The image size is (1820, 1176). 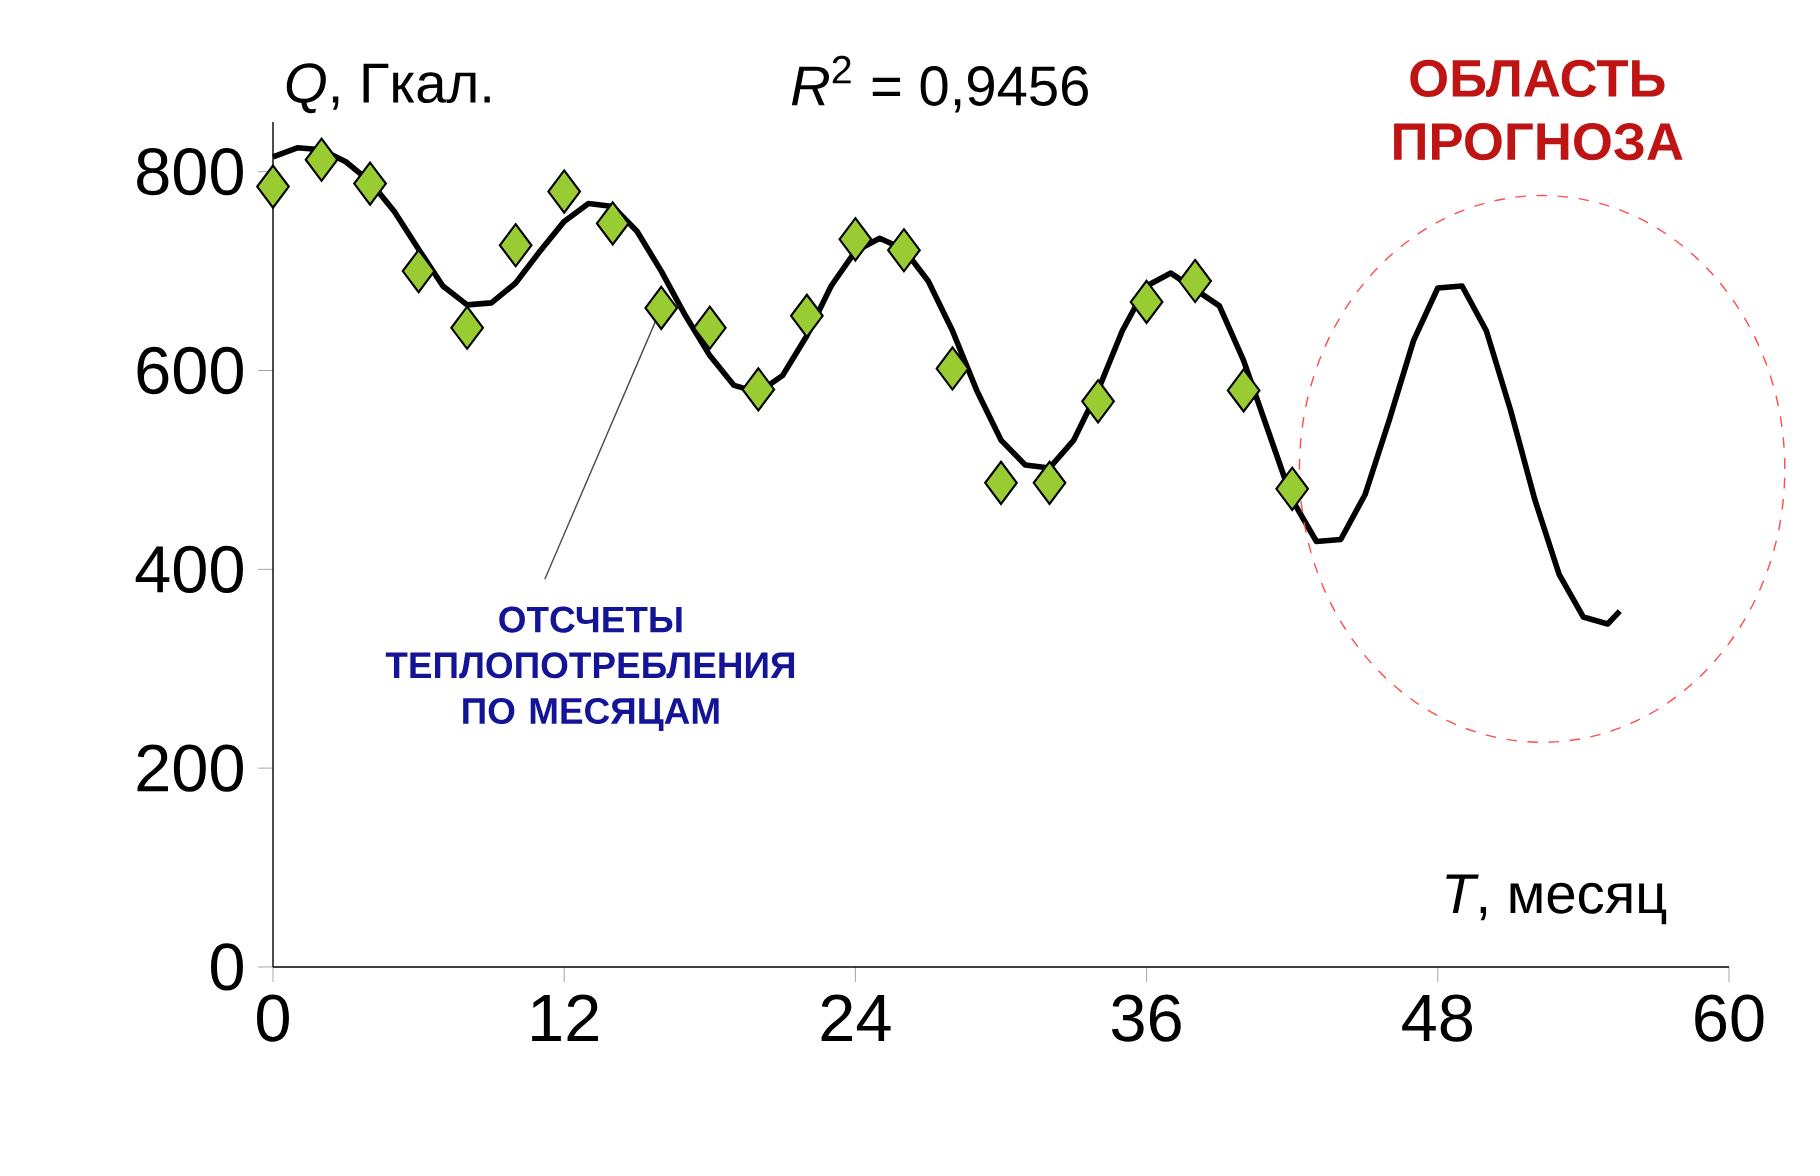 What do you see at coordinates (856, 1018) in the screenshot?
I see `x-tick-label: 24` at bounding box center [856, 1018].